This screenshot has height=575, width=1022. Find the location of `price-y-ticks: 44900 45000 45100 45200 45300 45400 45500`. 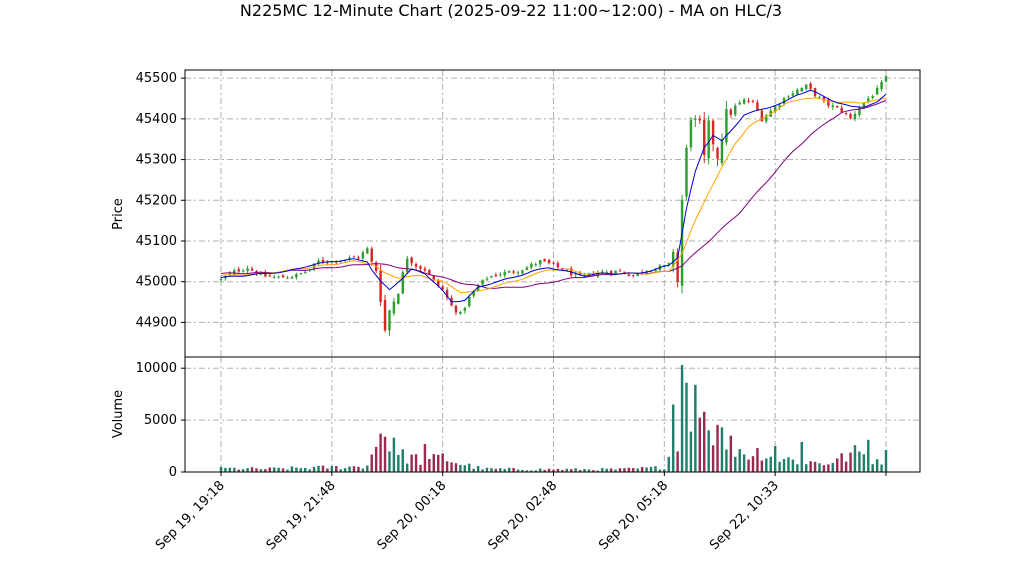

price-y-ticks: 44900 45000 45100 45200 45300 45400 45500 is located at coordinates (160, 200).